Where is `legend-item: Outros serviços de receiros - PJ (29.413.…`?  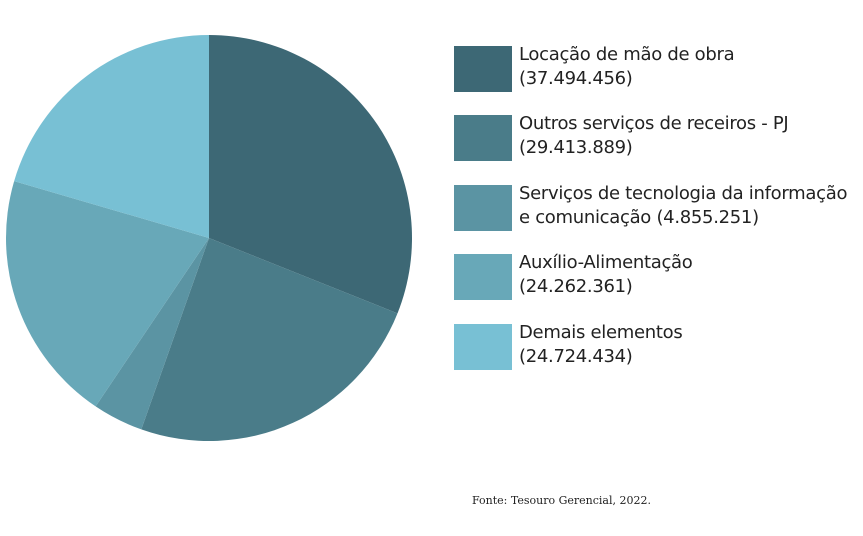
legend-item: Outros serviços de receiros - PJ (29.413.… is located at coordinates (621, 137).